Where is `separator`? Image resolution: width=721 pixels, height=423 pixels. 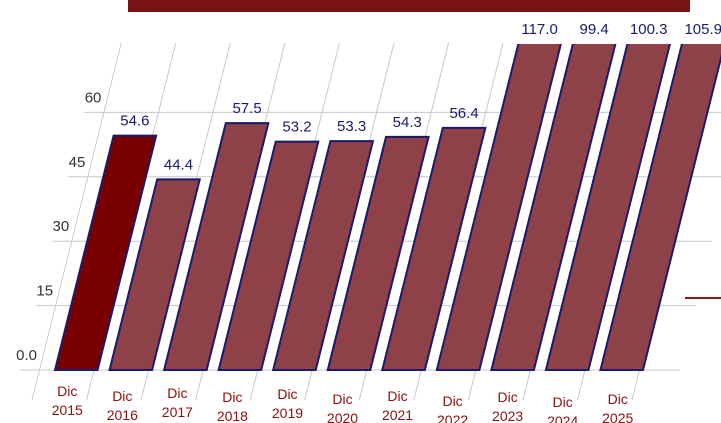 separator is located at coordinates (76, 221).